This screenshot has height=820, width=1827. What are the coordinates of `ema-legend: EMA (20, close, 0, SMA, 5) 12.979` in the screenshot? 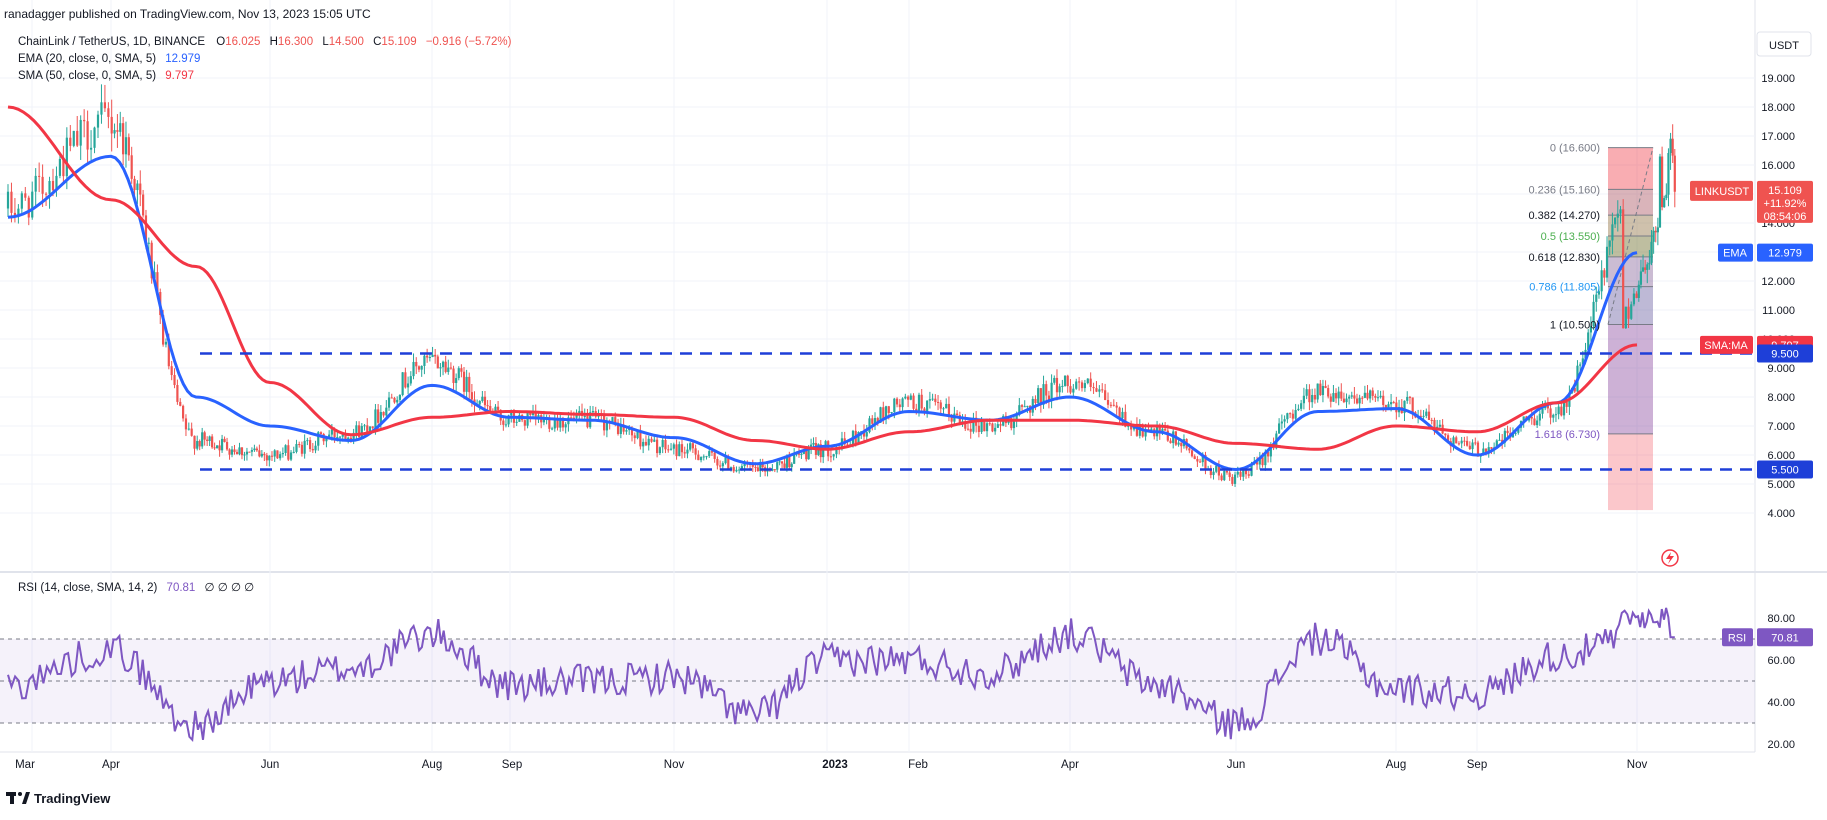 It's located at (109, 59).